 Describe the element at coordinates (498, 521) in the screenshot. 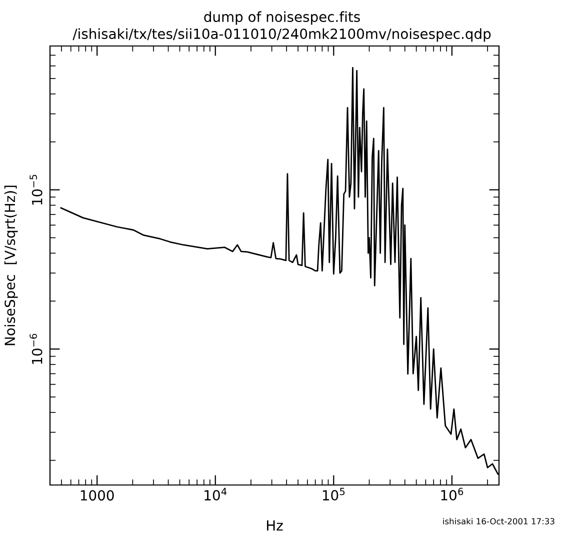

I see `text: ishisaki 16-Oct-2001 17:33` at that location.